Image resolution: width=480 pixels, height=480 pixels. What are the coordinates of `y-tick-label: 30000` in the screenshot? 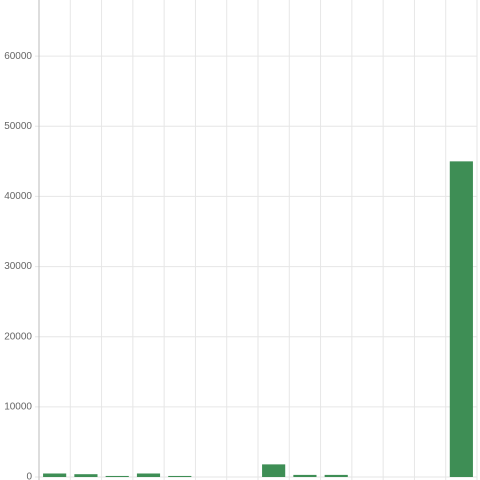 It's located at (18, 266).